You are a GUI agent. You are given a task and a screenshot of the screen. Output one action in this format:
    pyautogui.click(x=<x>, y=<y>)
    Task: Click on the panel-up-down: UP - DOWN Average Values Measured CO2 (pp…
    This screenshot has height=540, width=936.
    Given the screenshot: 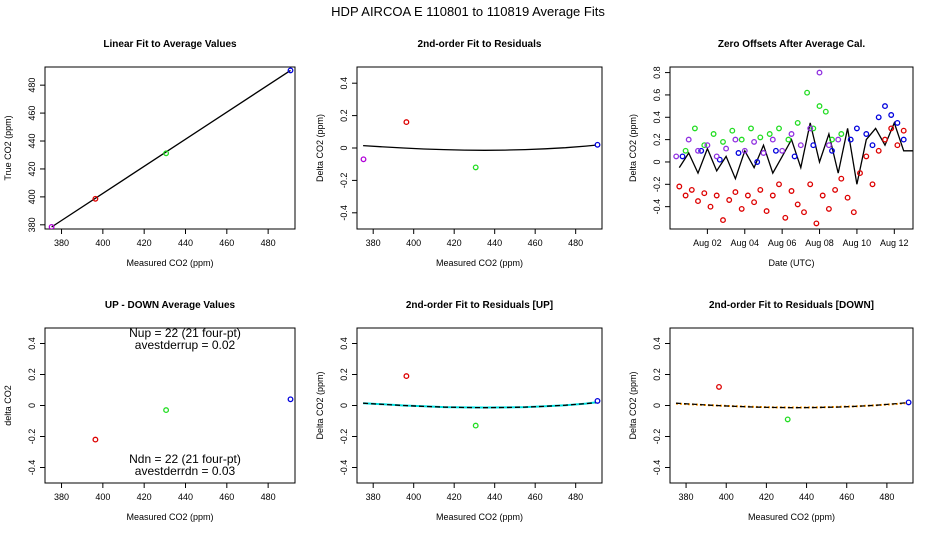 What is the action you would take?
    pyautogui.click(x=149, y=411)
    